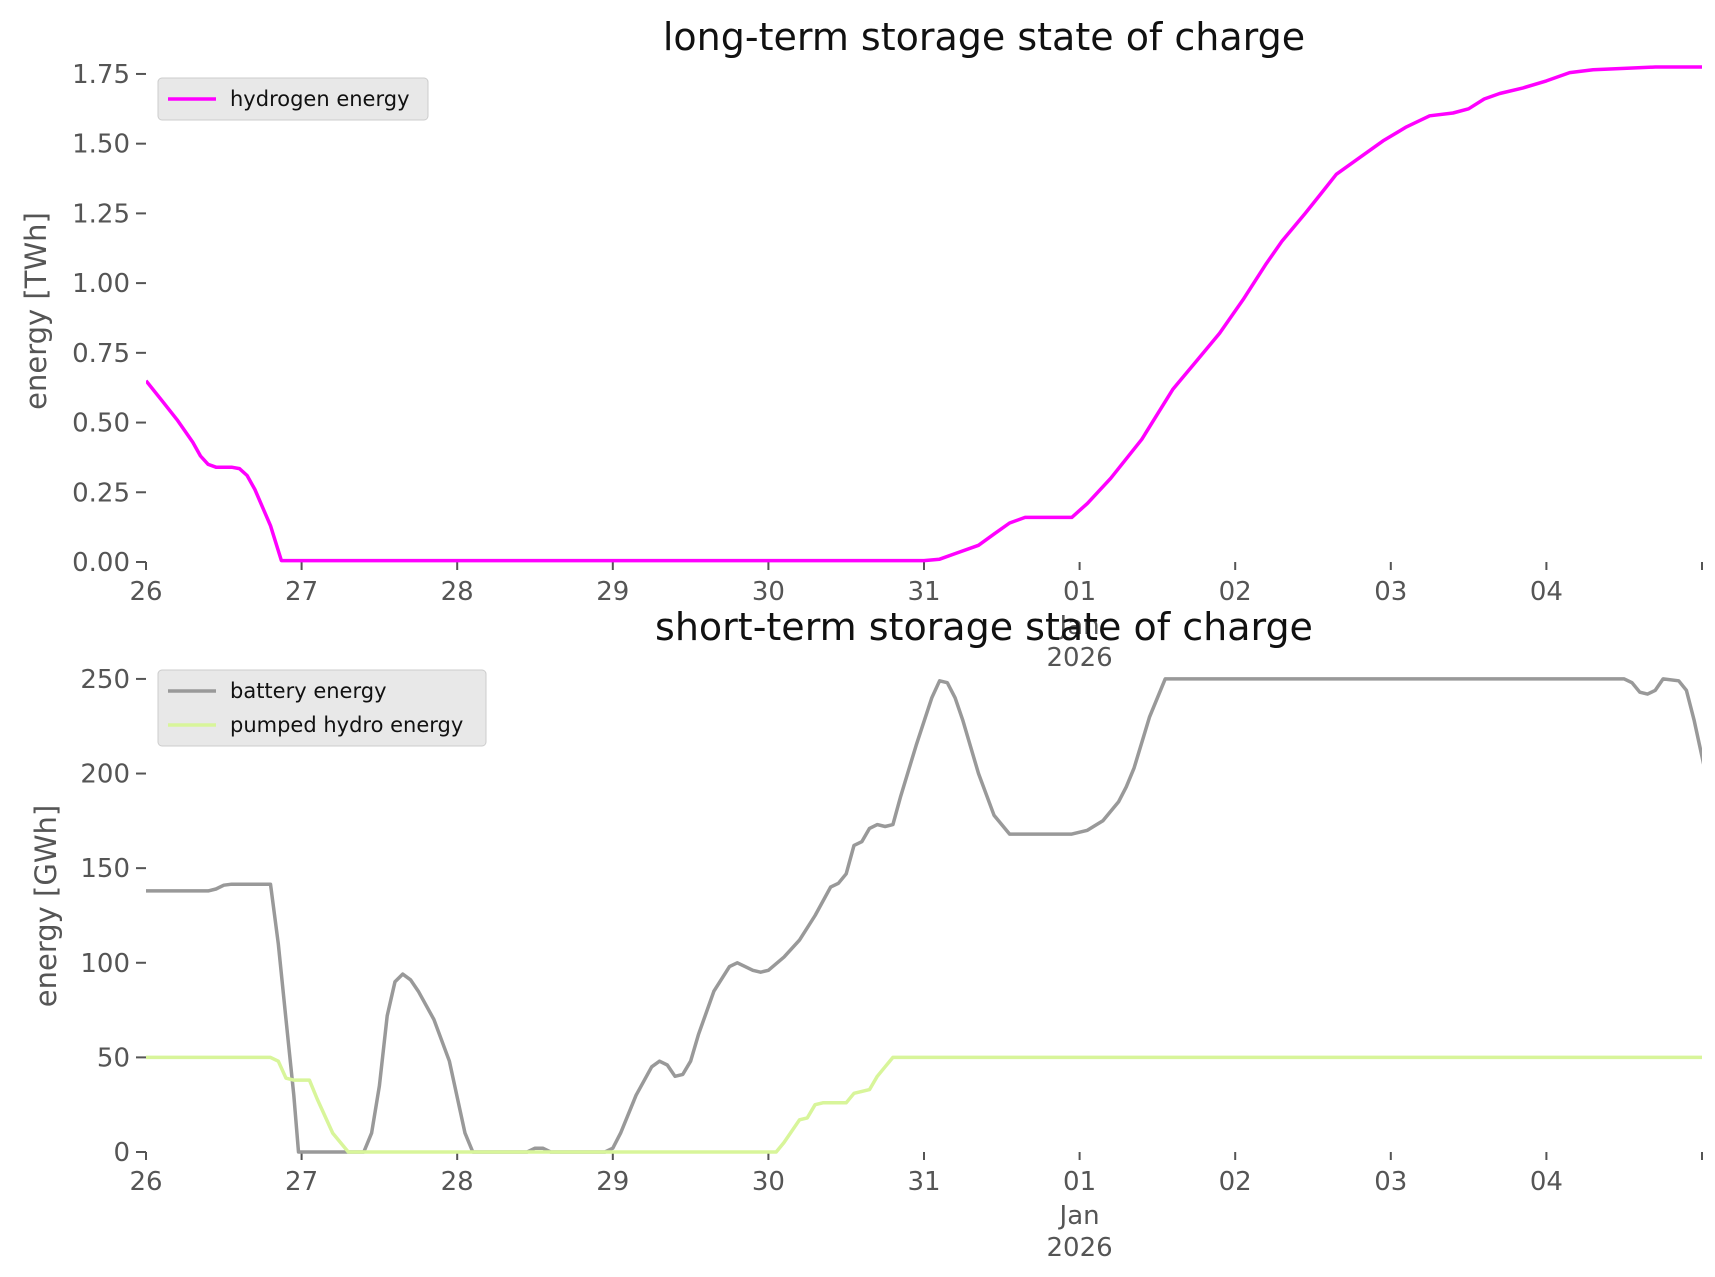  What do you see at coordinates (46, 906) in the screenshot?
I see `y-axis-label: energy [GWh]` at bounding box center [46, 906].